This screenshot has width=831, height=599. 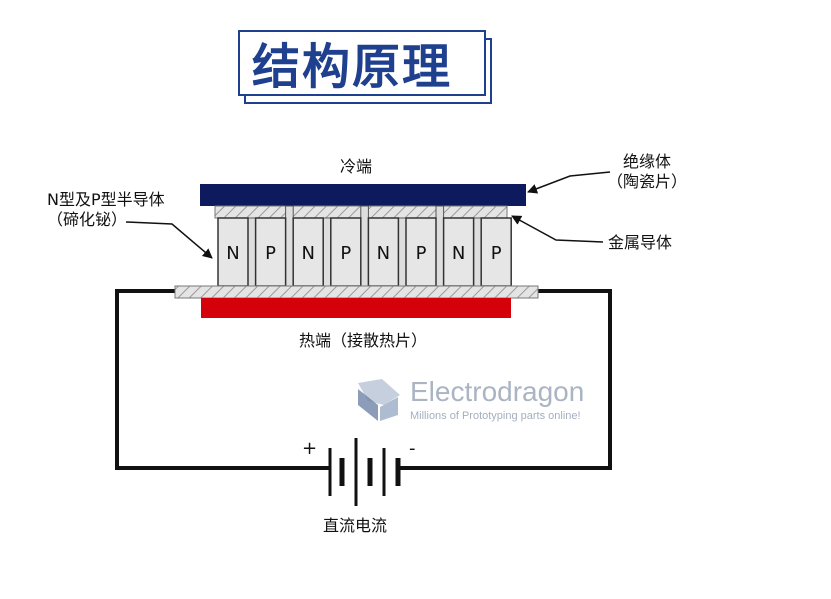 What do you see at coordinates (356, 166) in the screenshot?
I see `cold-end-label: 冷端` at bounding box center [356, 166].